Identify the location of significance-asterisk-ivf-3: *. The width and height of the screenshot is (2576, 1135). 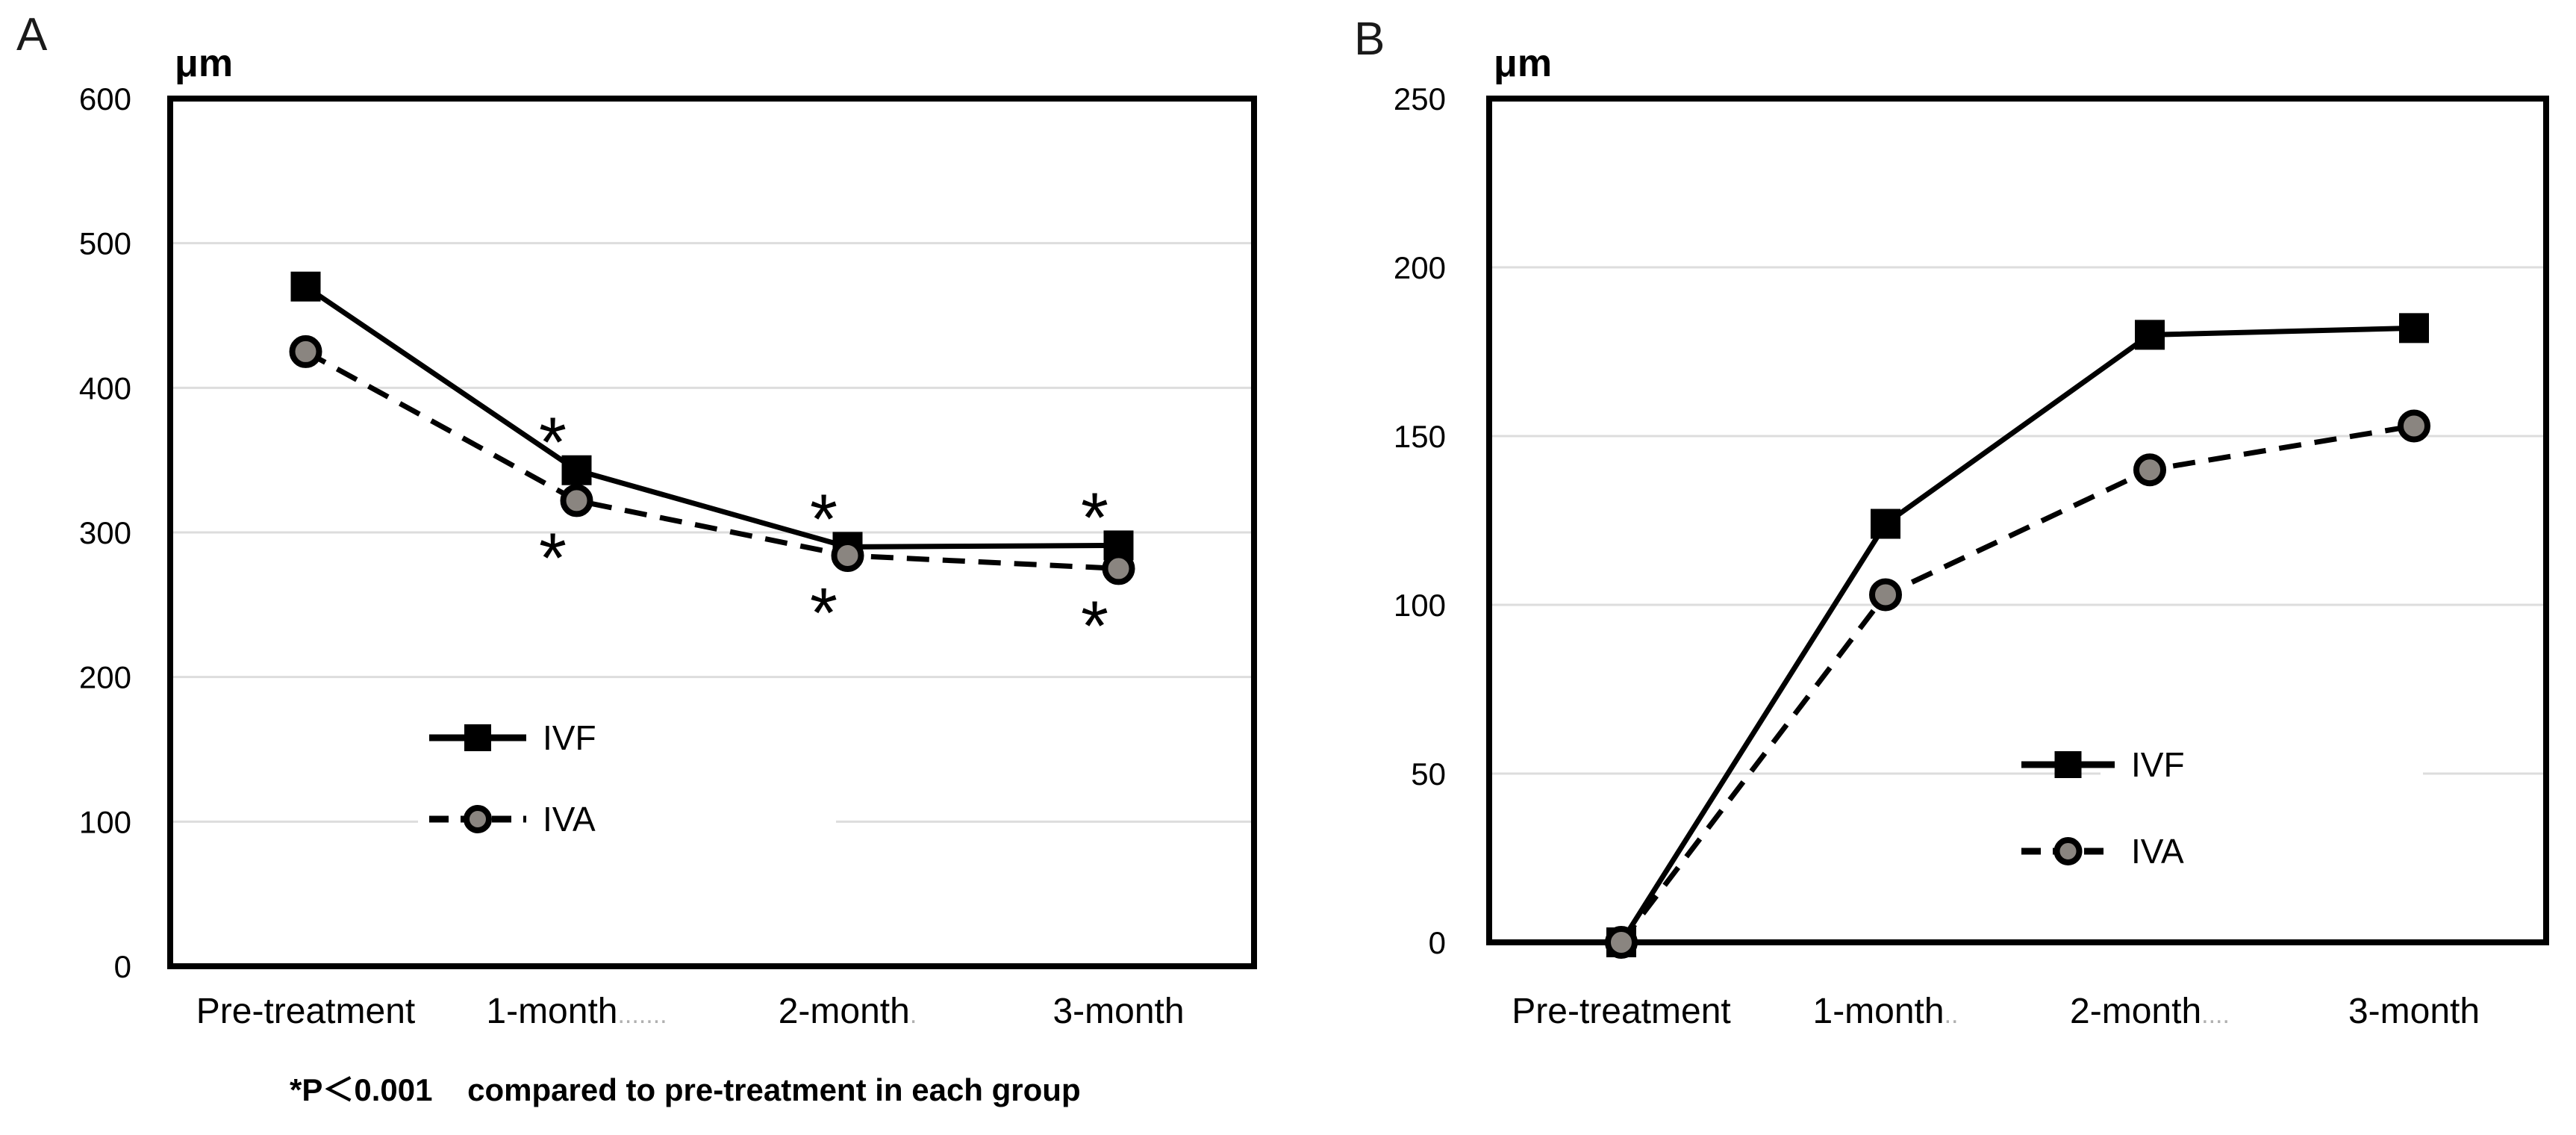
(1094, 517).